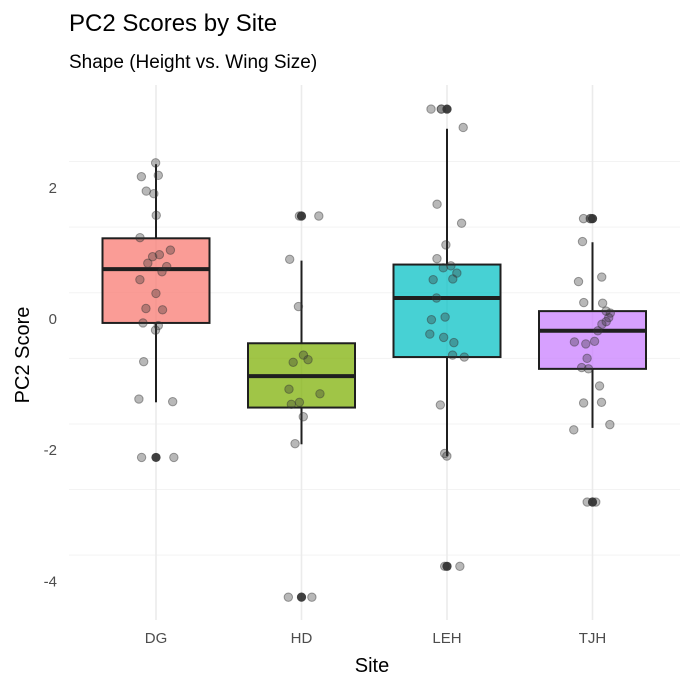  I want to click on y-tick-label: -4, so click(50, 581).